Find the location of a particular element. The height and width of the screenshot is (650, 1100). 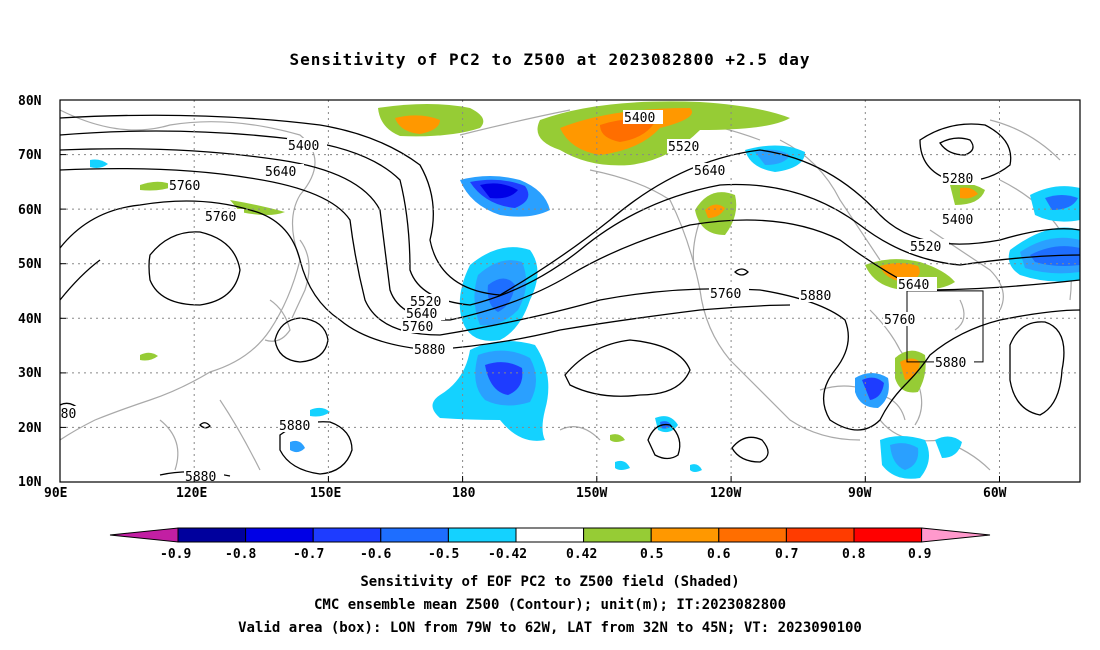

lon-label: 120W is located at coordinates (725, 493).